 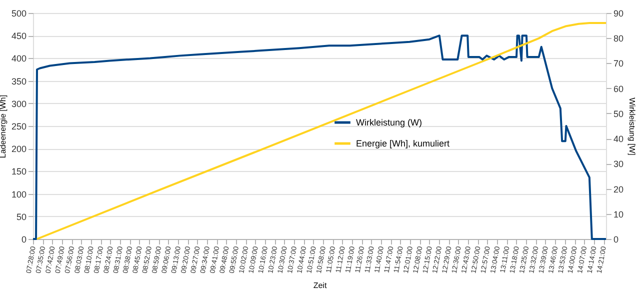 What do you see at coordinates (18, 81) in the screenshot?
I see `y-tick-label: 350` at bounding box center [18, 81].